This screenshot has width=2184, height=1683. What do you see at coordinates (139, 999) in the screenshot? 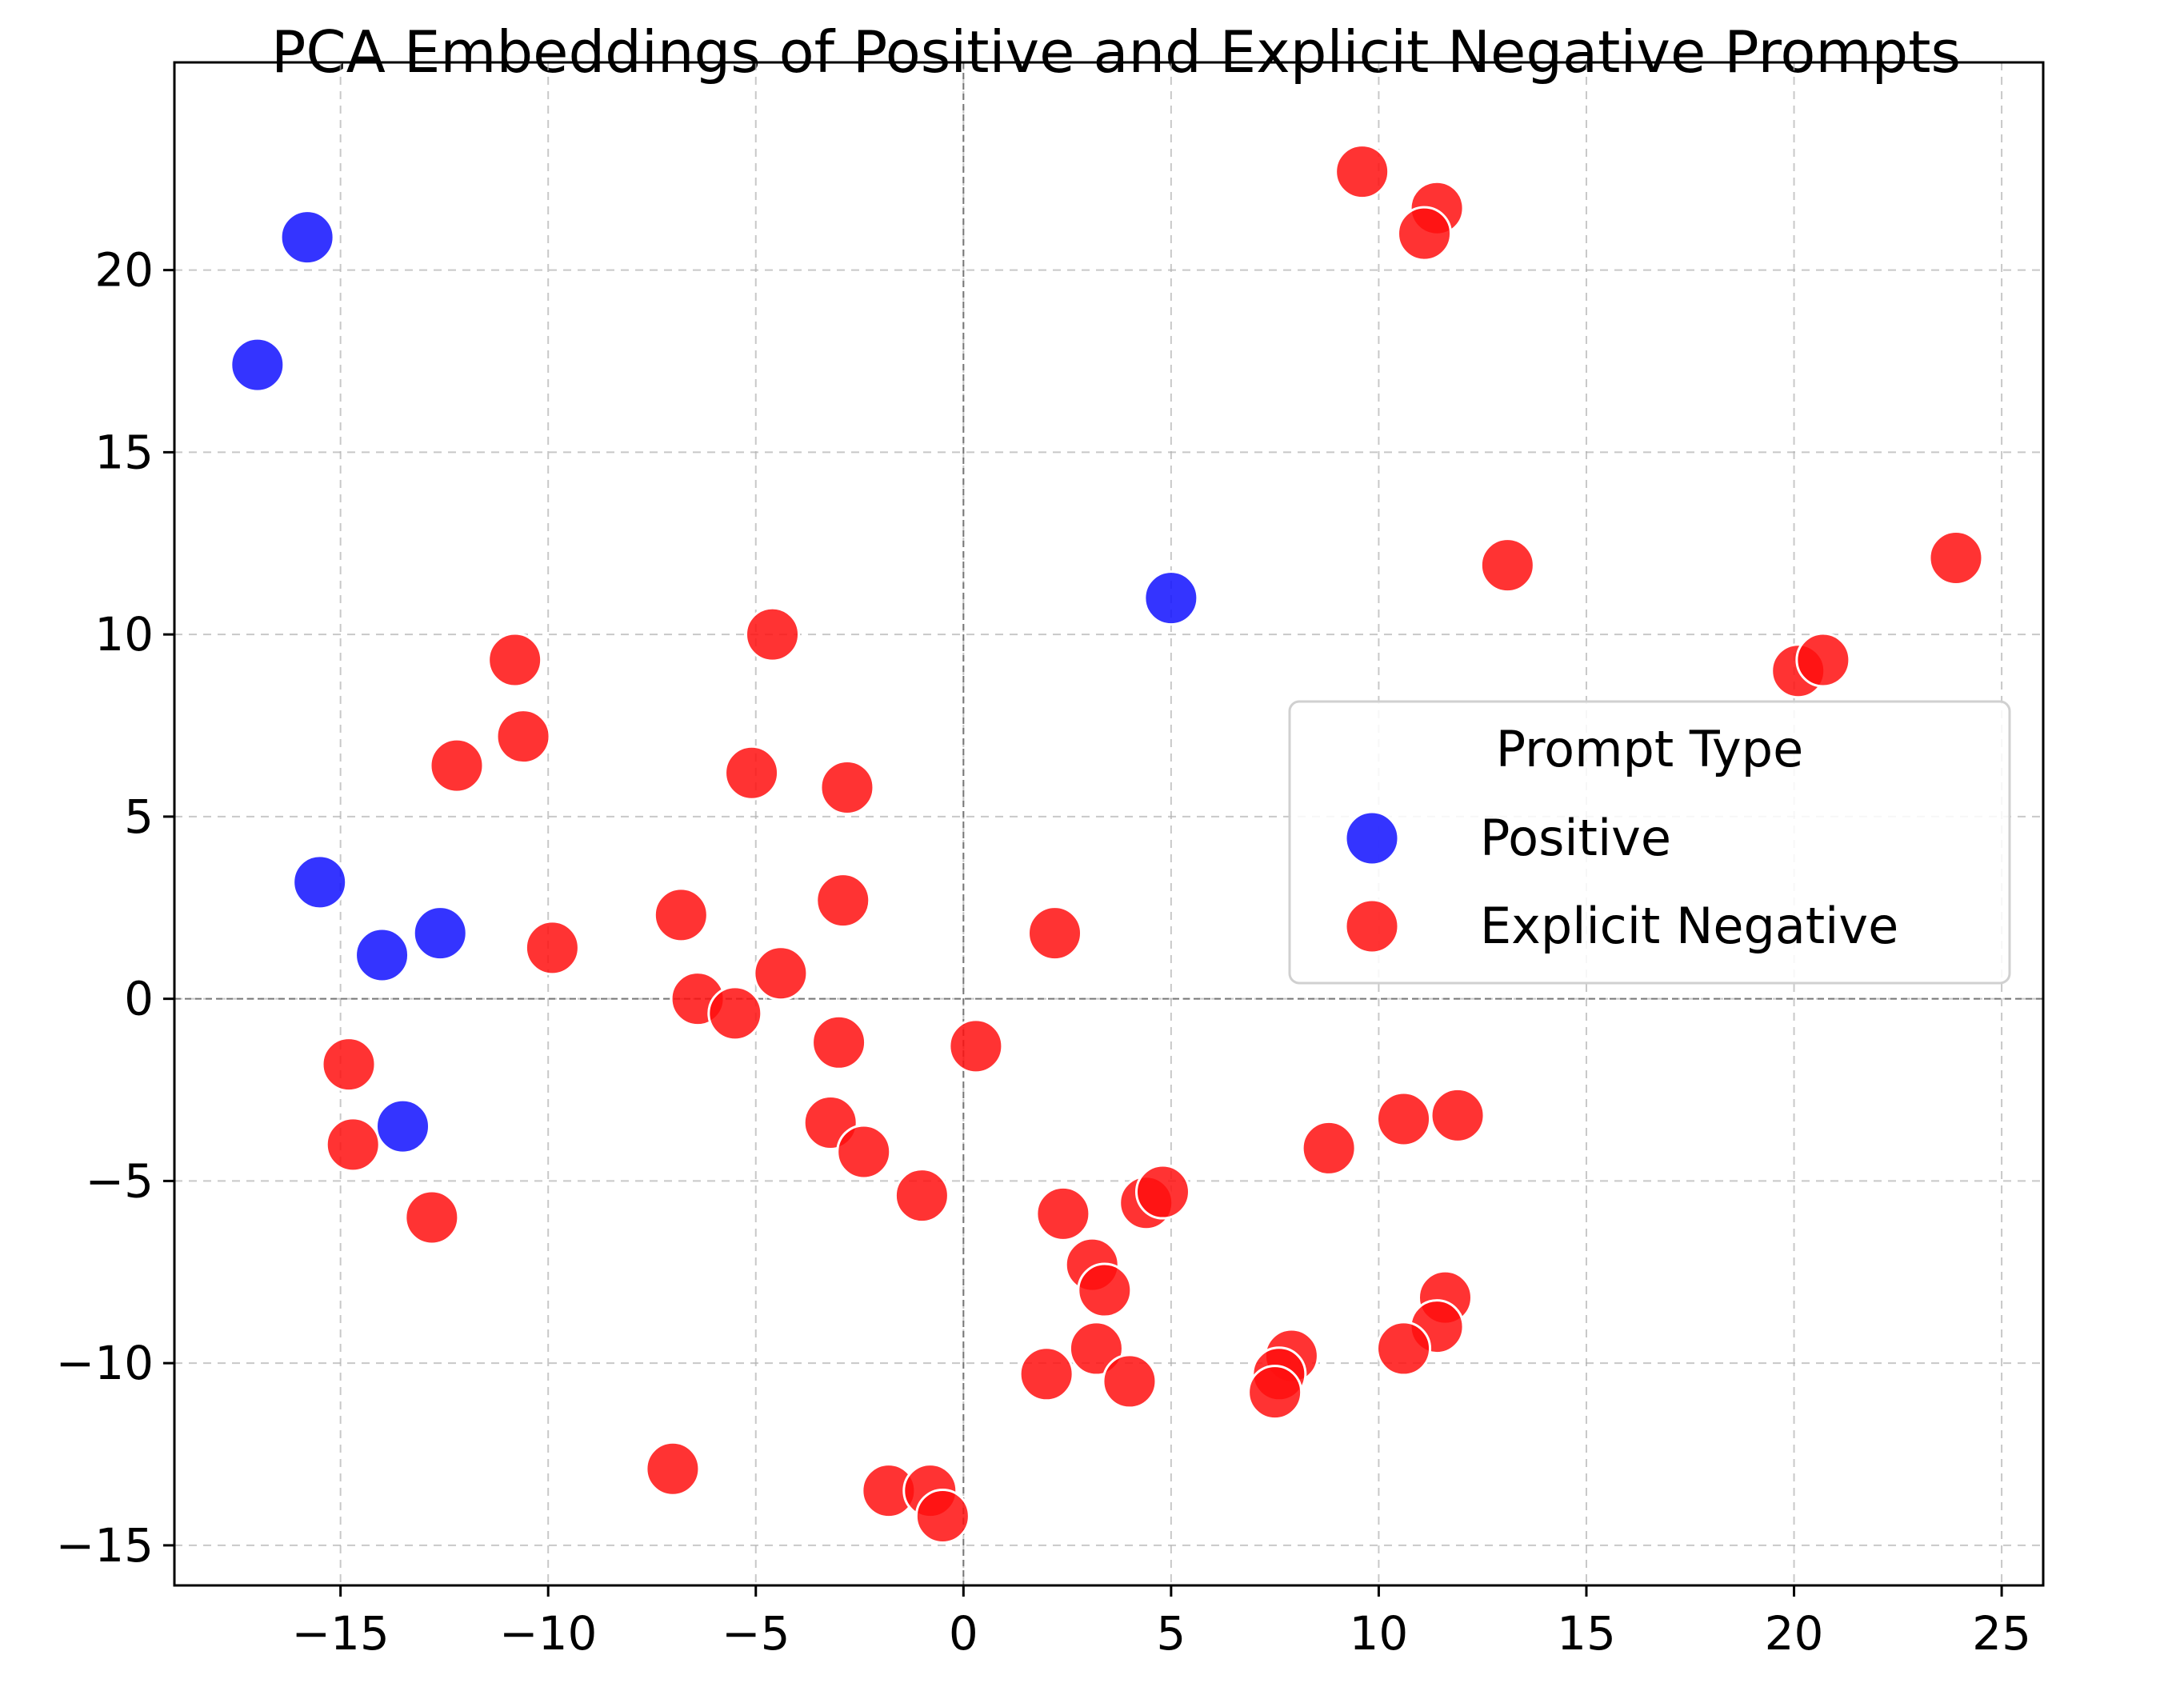
I see `y-tick-label: 0` at bounding box center [139, 999].